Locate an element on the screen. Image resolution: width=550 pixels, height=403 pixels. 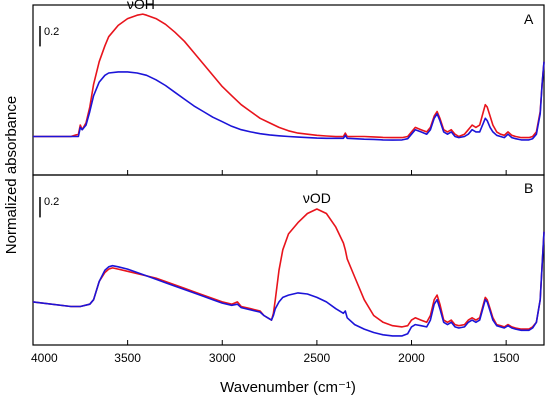
panel-a-label: A is located at coordinates (529, 19).